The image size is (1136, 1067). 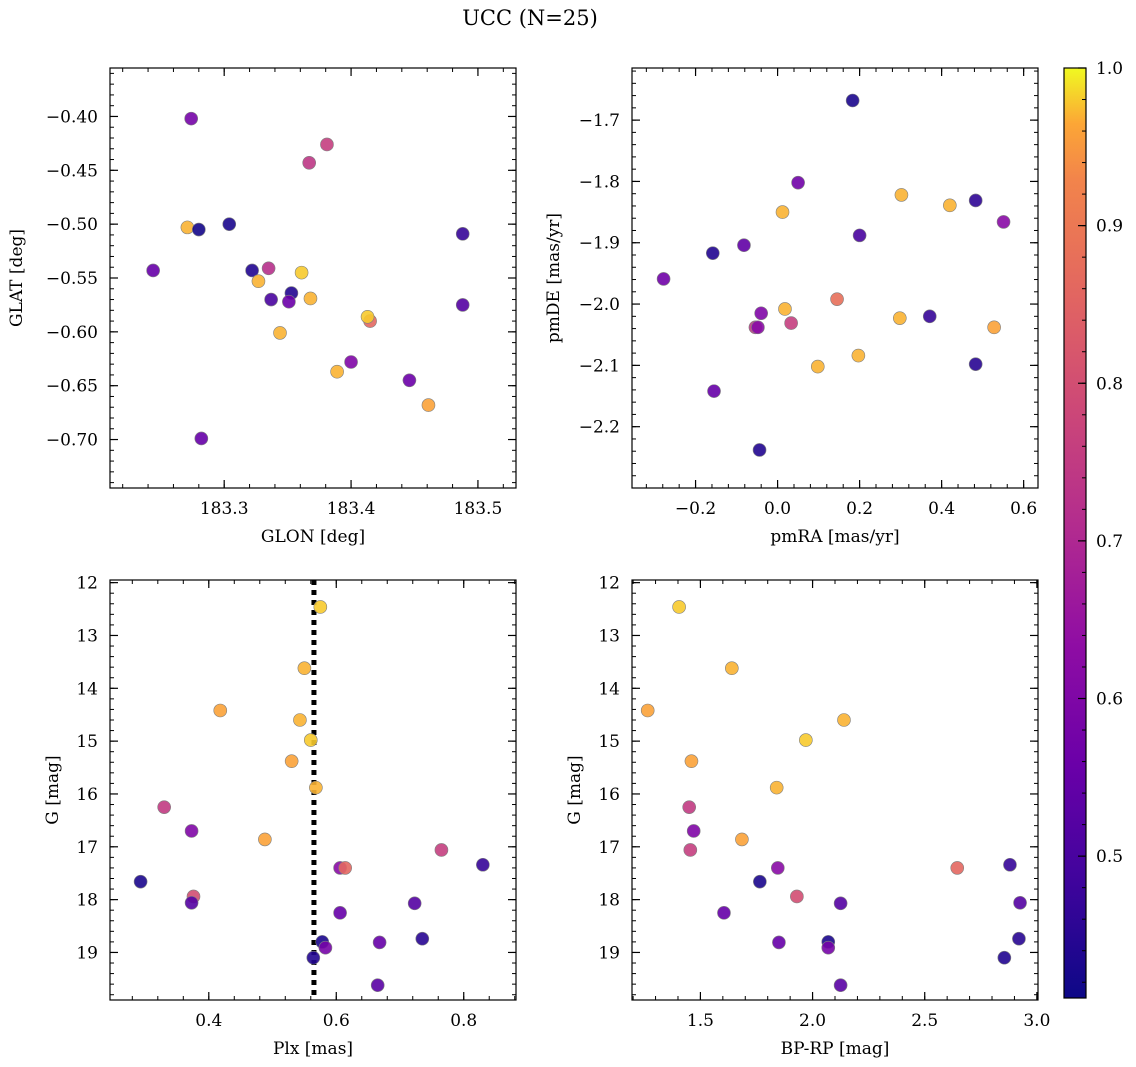 What do you see at coordinates (924, 1021) in the screenshot?
I see `x-tick-label: 2.5` at bounding box center [924, 1021].